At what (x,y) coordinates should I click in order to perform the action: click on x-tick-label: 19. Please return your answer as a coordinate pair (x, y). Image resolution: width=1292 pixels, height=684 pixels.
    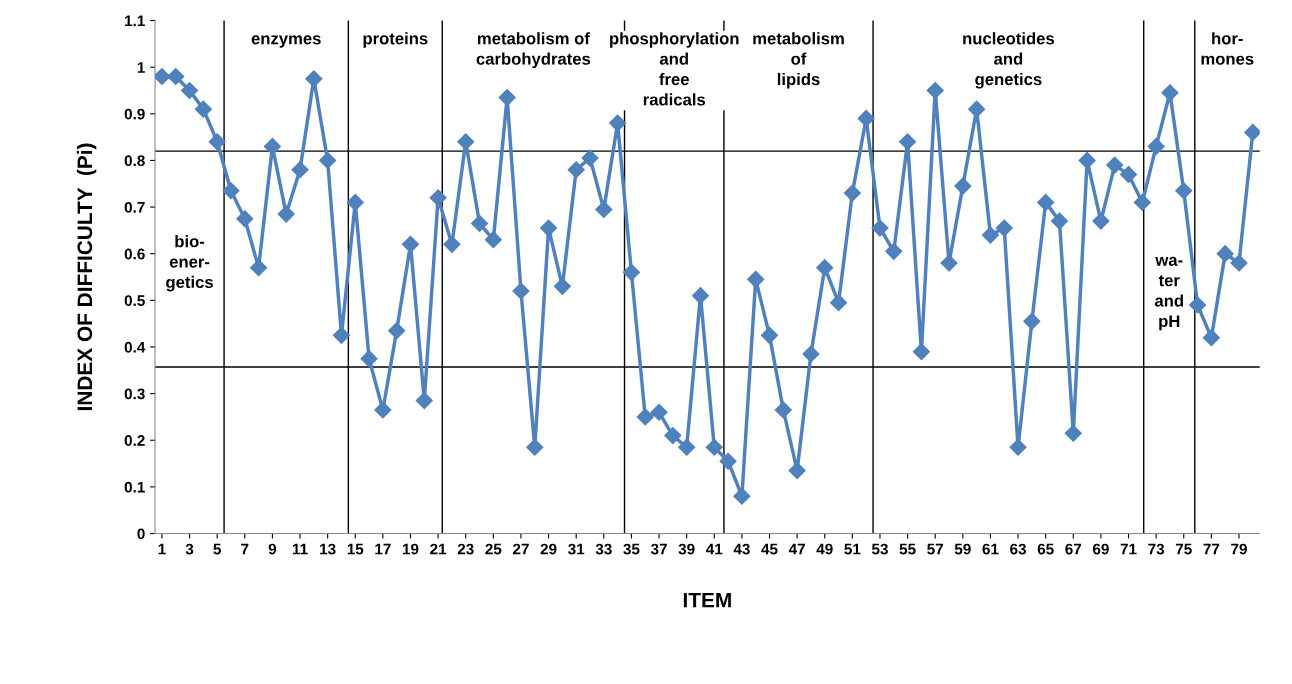
    Looking at the image, I should click on (410, 549).